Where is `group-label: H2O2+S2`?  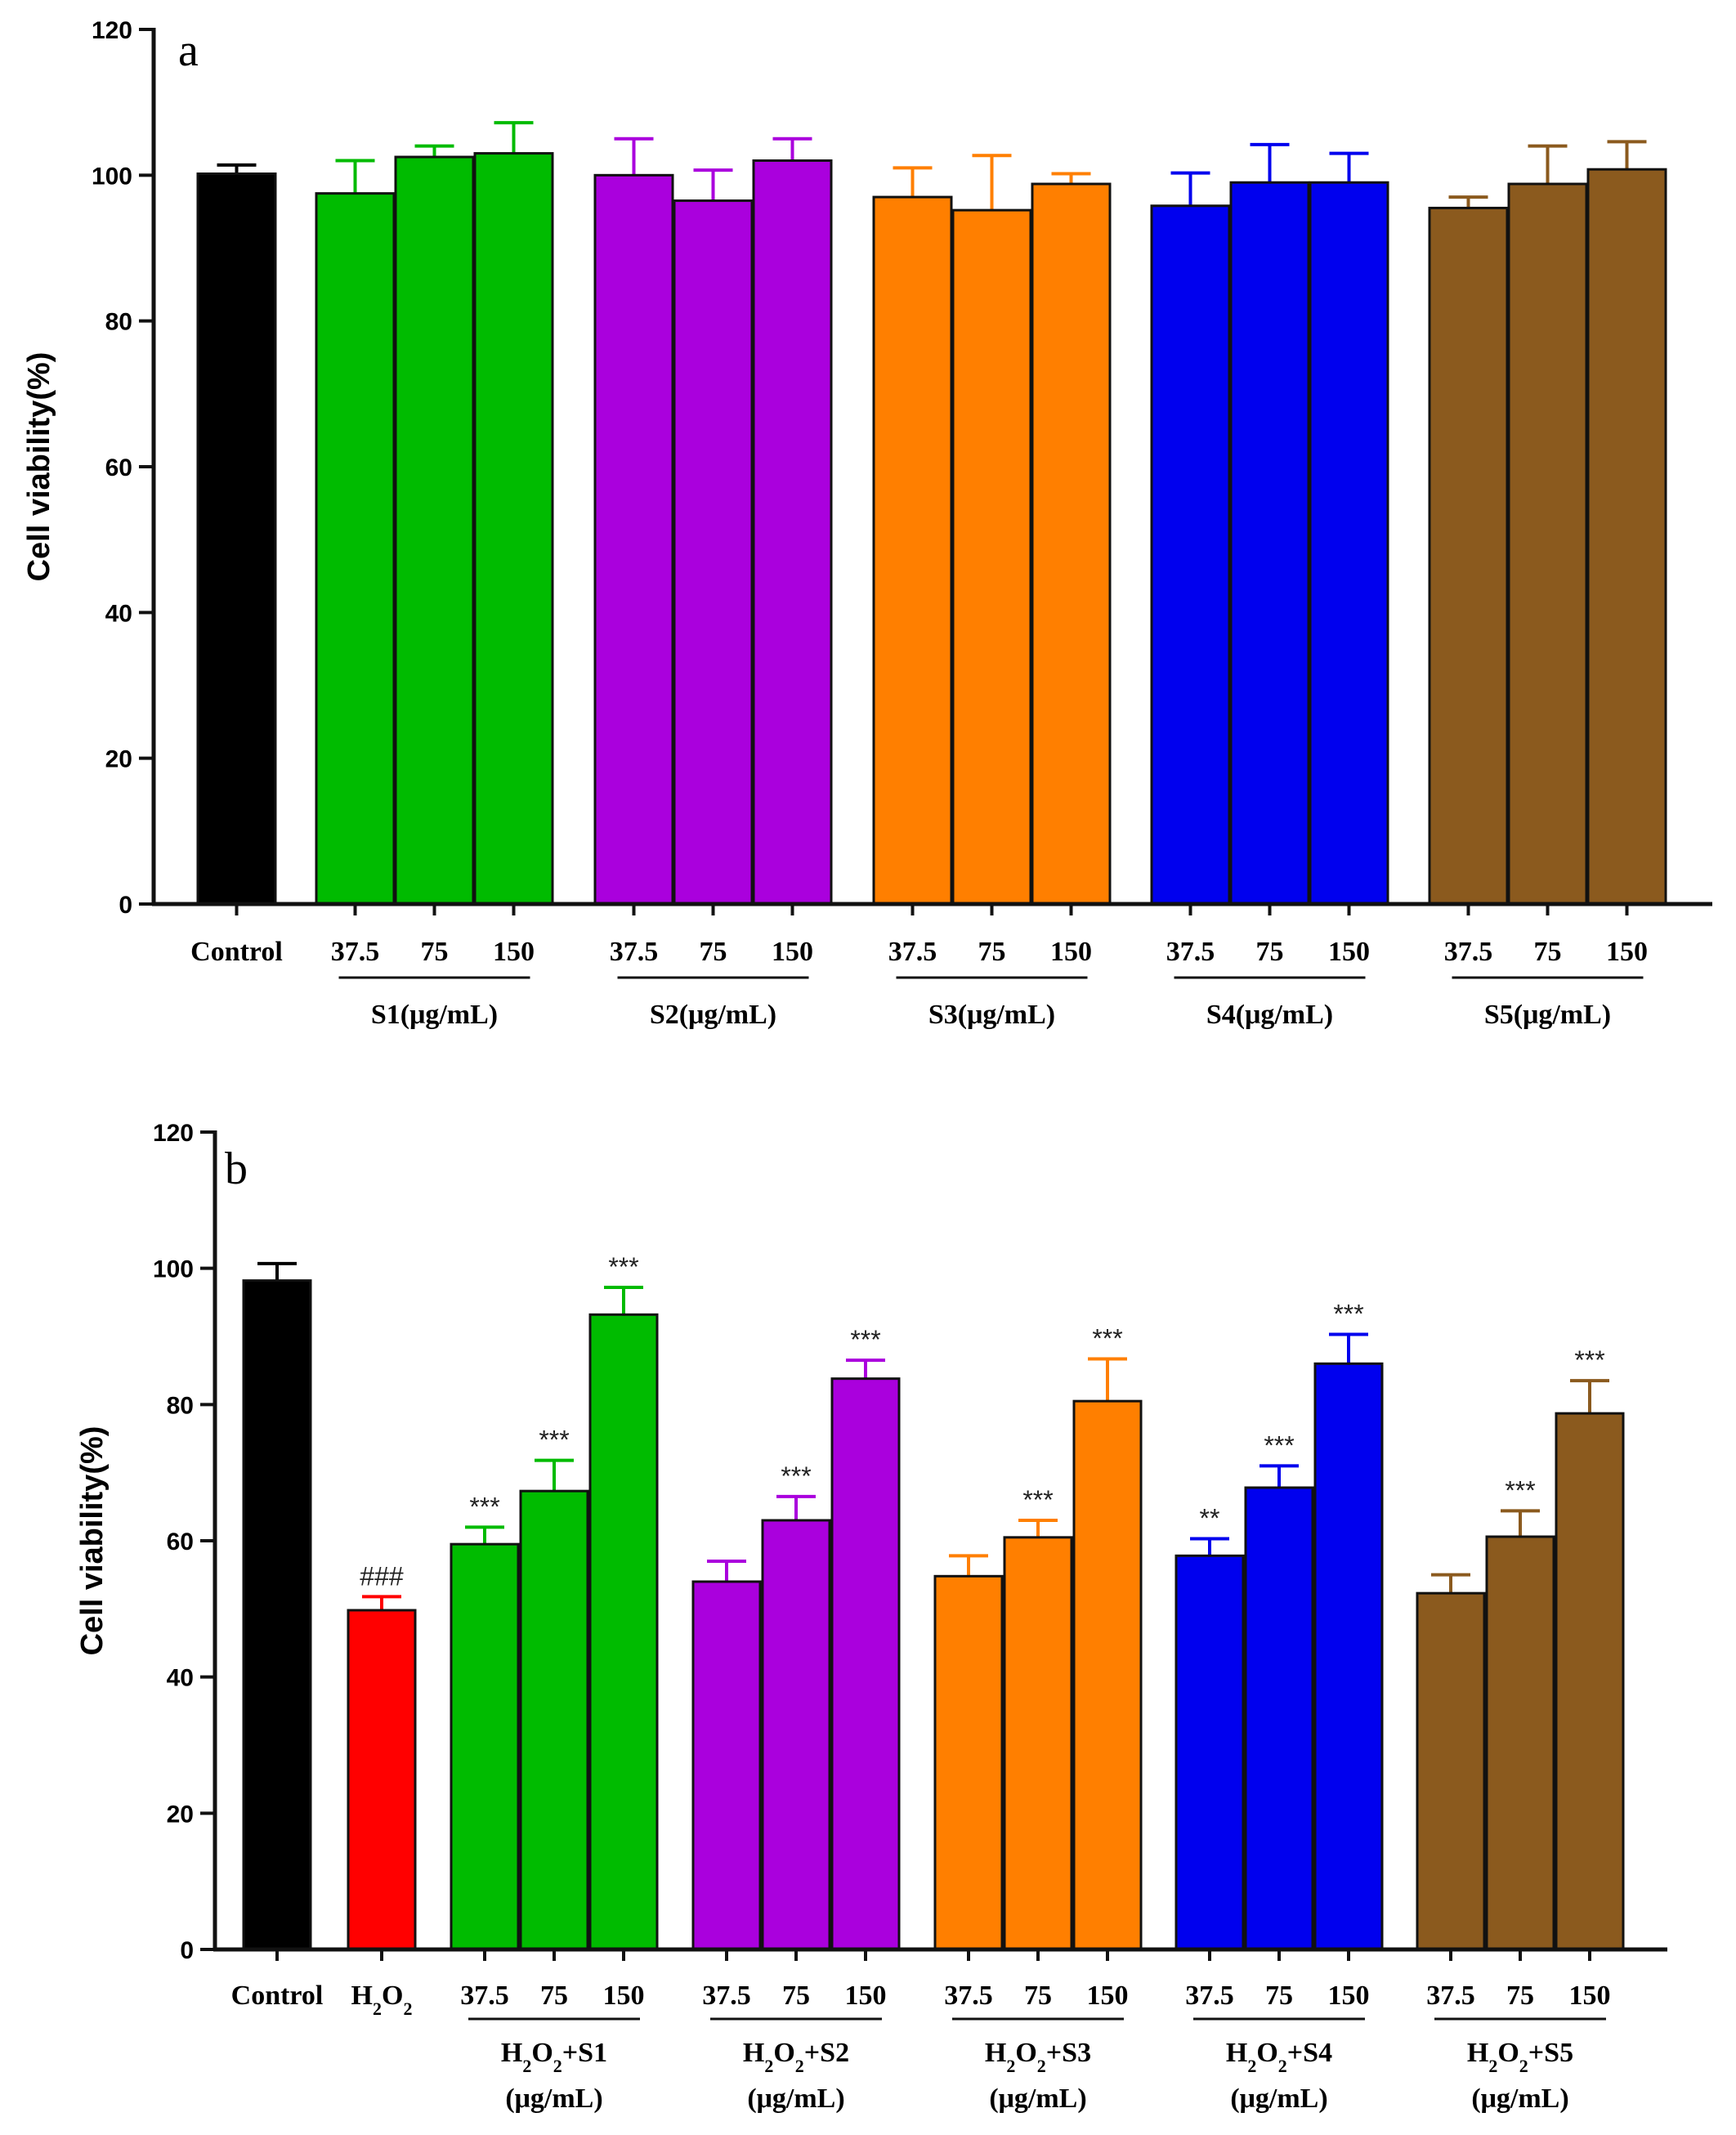
group-label: H2O2+S2 is located at coordinates (796, 2057).